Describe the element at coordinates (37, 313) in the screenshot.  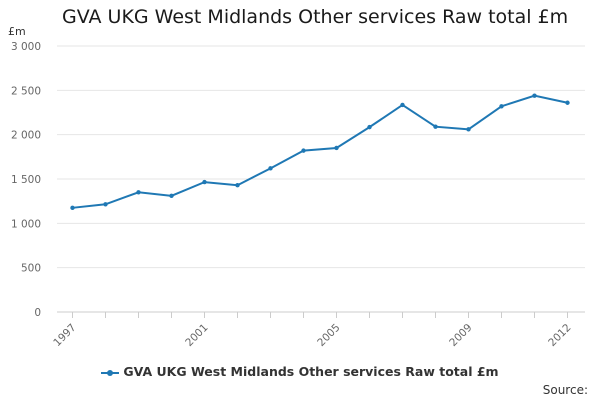
I see `y-tick-label: 0` at that location.